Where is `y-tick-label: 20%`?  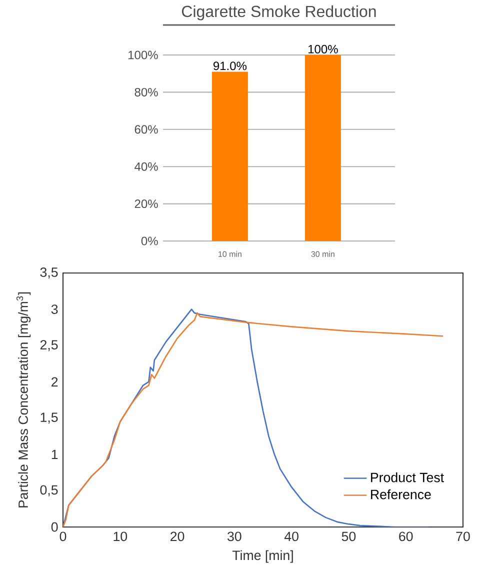
y-tick-label: 20% is located at coordinates (146, 204).